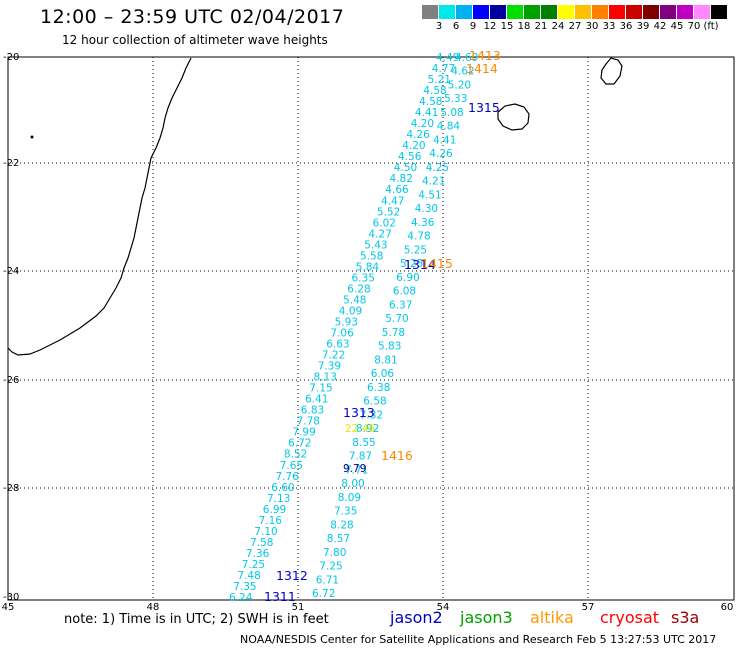 This screenshot has height=650, width=740. Describe the element at coordinates (253, 565) in the screenshot. I see `wave-height-value: 7.25` at that location.